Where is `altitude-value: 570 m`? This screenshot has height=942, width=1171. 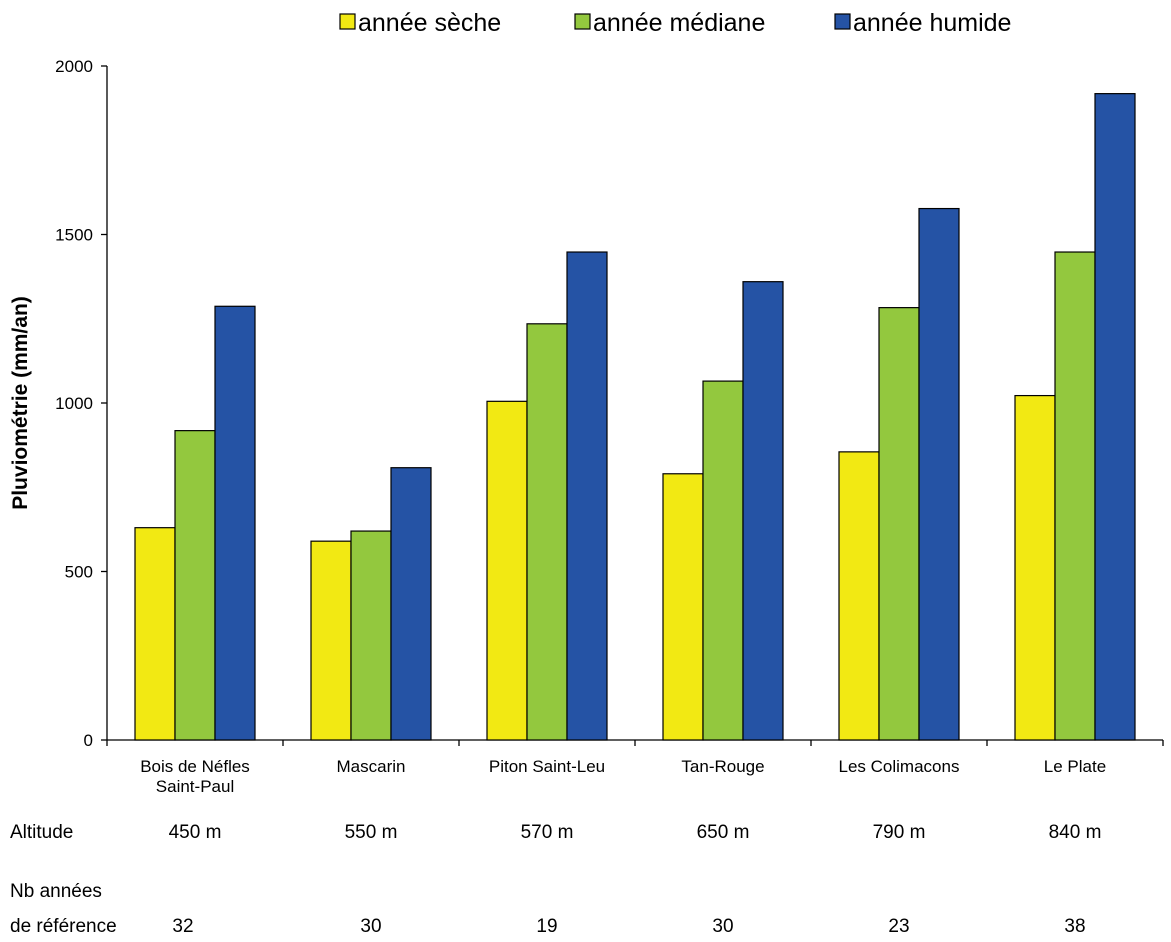
altitude-value: 570 m is located at coordinates (547, 832).